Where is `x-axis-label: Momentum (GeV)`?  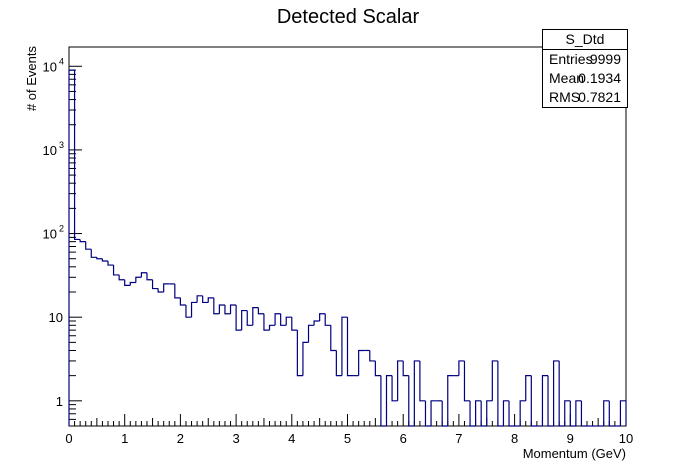 x-axis-label: Momentum (GeV) is located at coordinates (574, 453).